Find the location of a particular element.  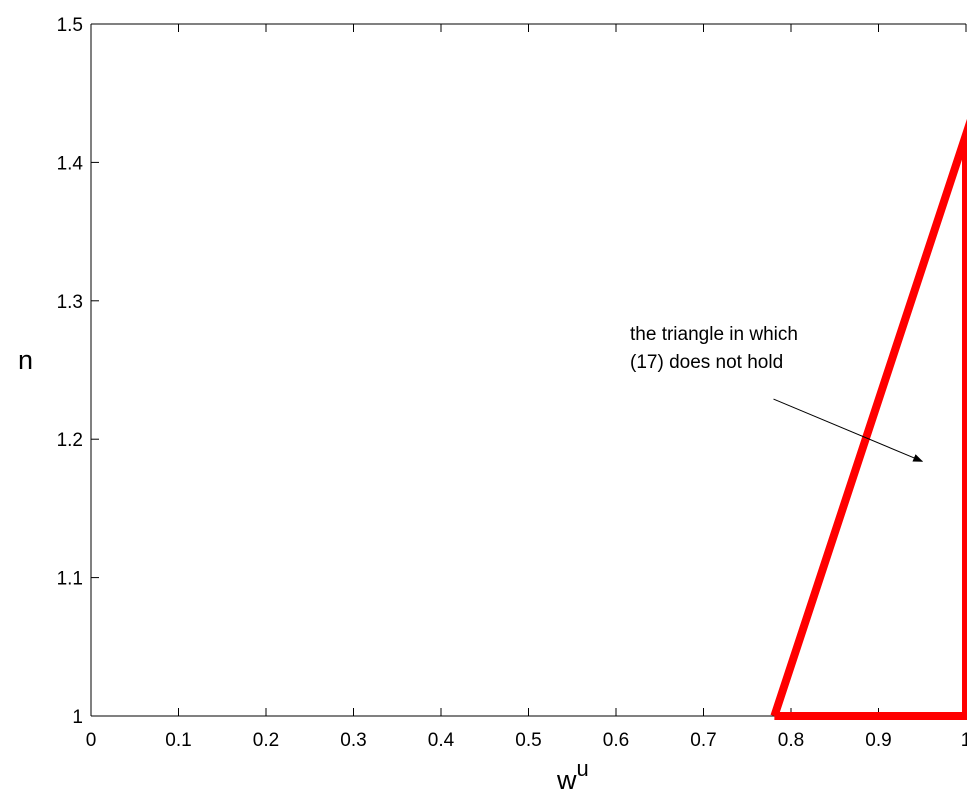

x-tick-label: 0.7 is located at coordinates (703, 740).